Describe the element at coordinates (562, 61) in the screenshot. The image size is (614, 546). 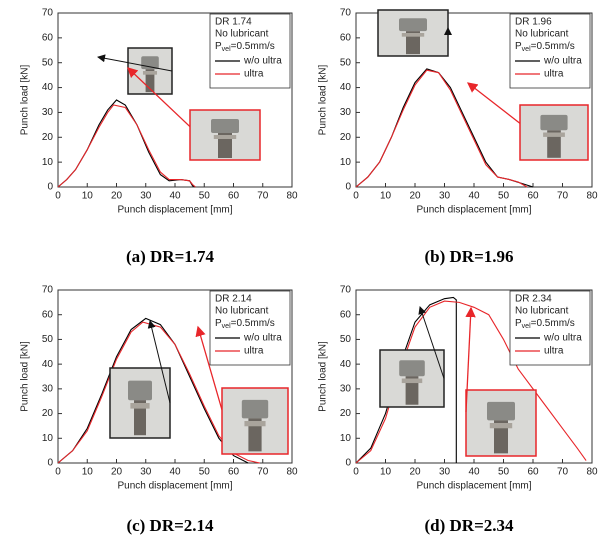
I see `legend-label: w/o ultra` at that location.